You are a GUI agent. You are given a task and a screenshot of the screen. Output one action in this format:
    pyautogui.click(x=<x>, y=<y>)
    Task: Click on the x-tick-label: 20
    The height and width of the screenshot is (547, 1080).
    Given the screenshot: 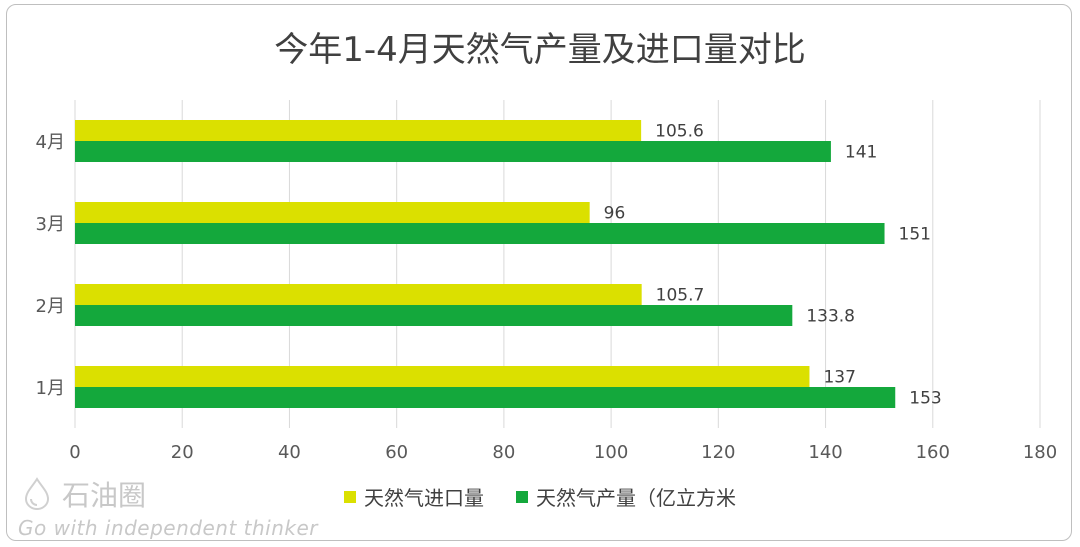 What is the action you would take?
    pyautogui.click(x=182, y=452)
    